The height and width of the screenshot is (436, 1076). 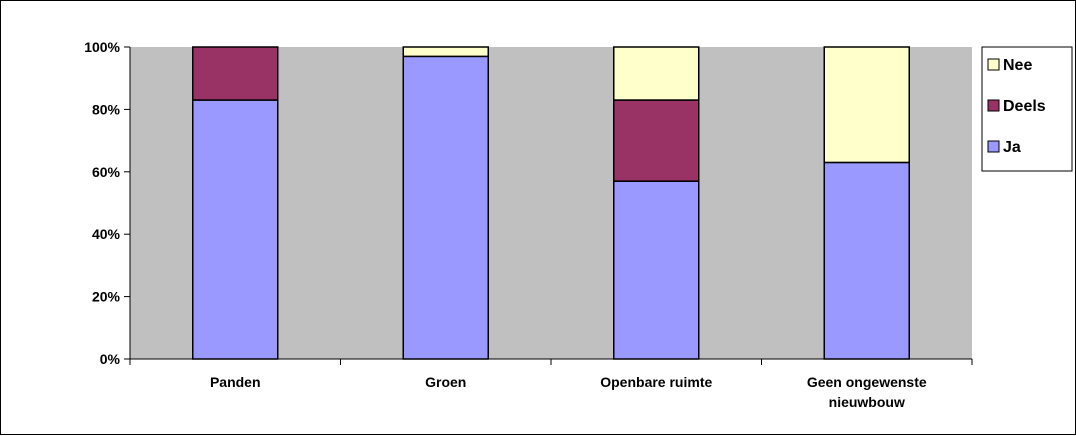 I want to click on legend-swatch-nee, so click(x=993, y=64).